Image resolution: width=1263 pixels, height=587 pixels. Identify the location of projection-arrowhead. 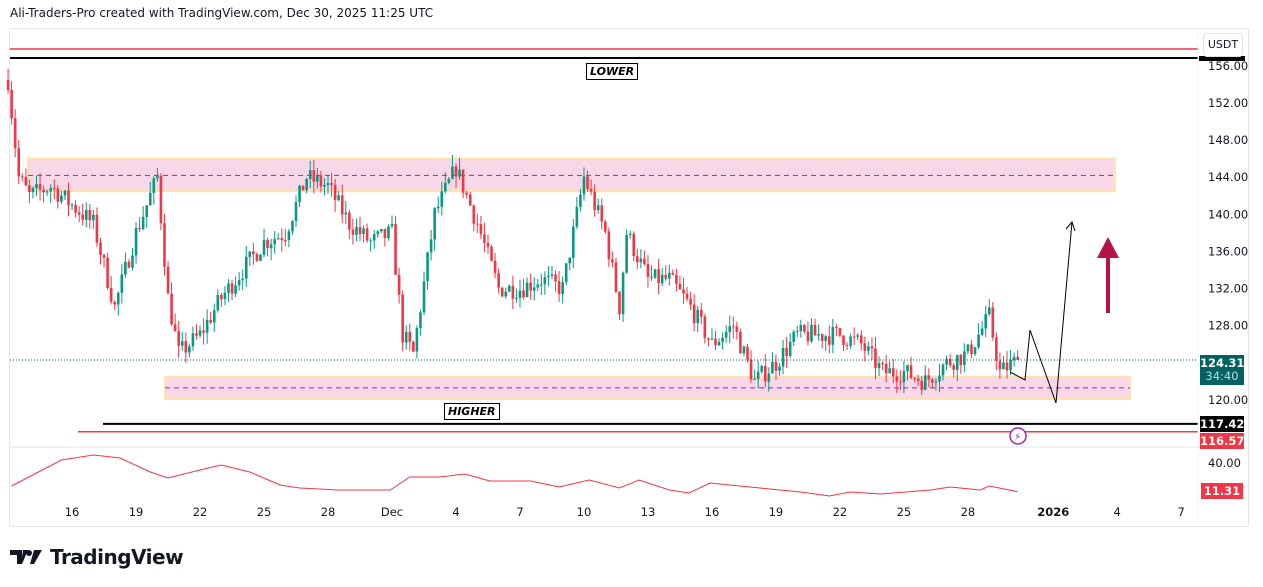
(1070, 226).